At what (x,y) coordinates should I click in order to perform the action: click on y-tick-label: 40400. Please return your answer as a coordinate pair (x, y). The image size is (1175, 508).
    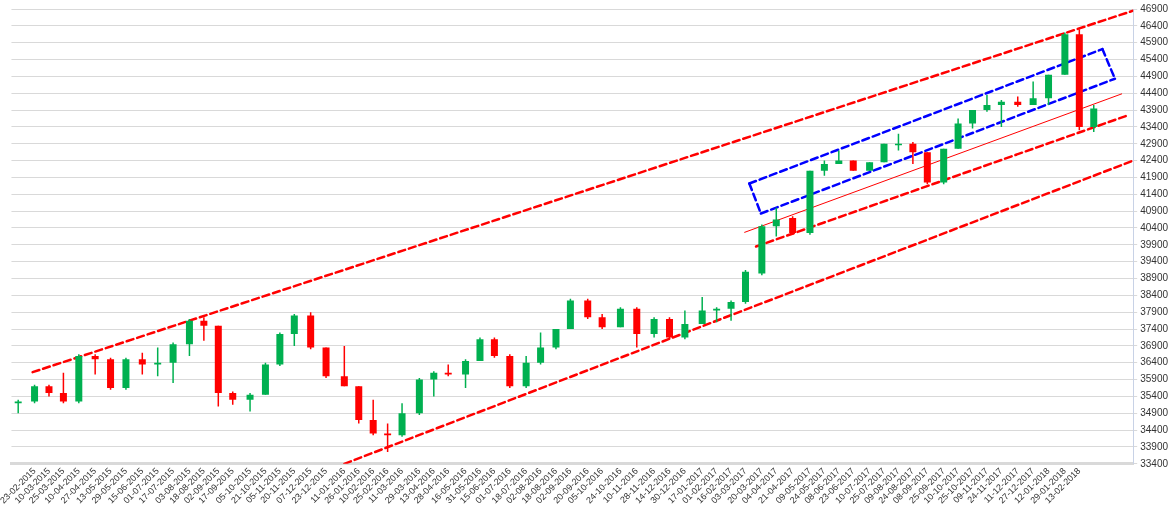
    Looking at the image, I should click on (1154, 227).